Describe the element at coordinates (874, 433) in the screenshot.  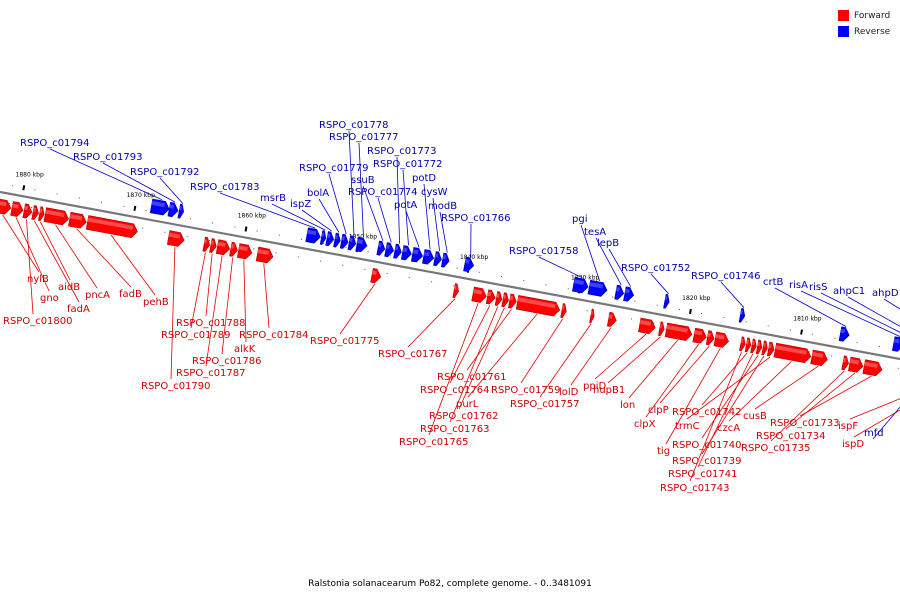
I see `gene-label: mfd` at that location.